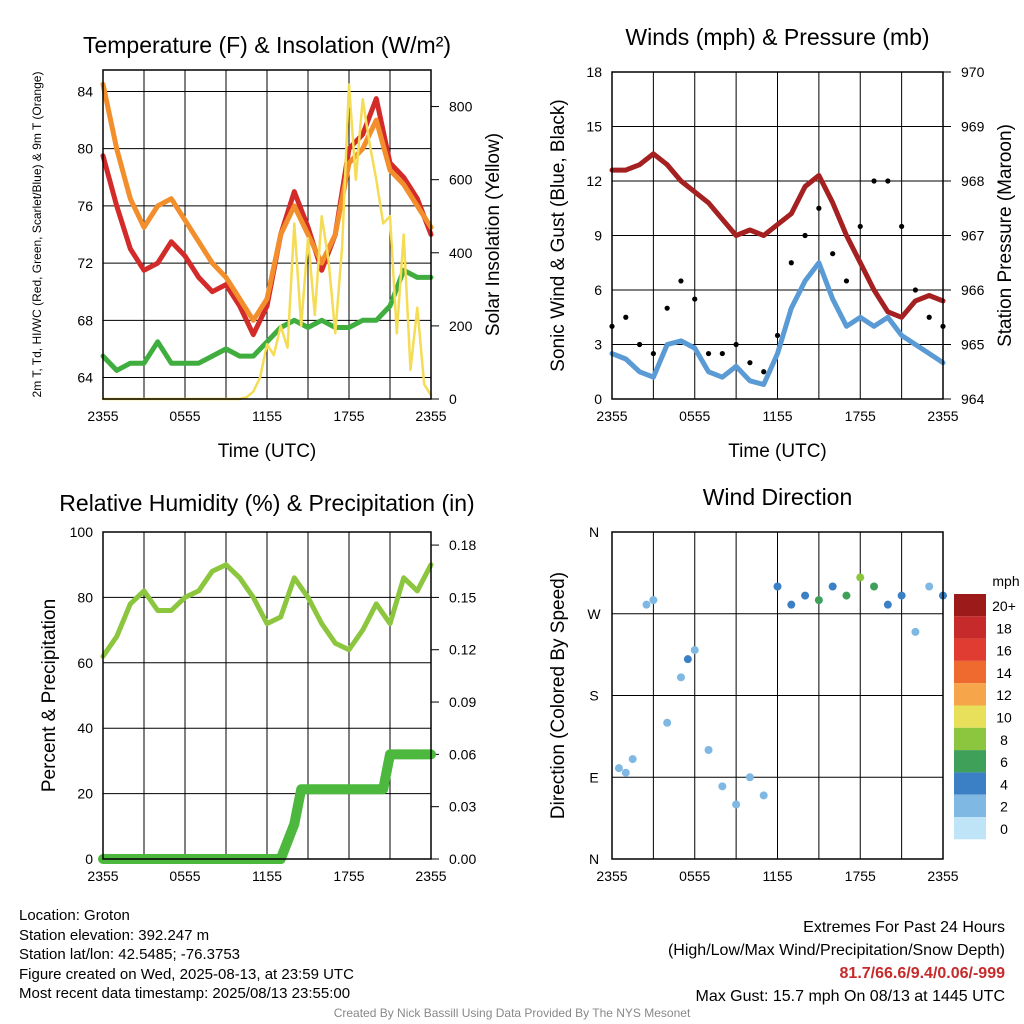  What do you see at coordinates (85, 794) in the screenshot?
I see `y-tick-label: 20` at bounding box center [85, 794].